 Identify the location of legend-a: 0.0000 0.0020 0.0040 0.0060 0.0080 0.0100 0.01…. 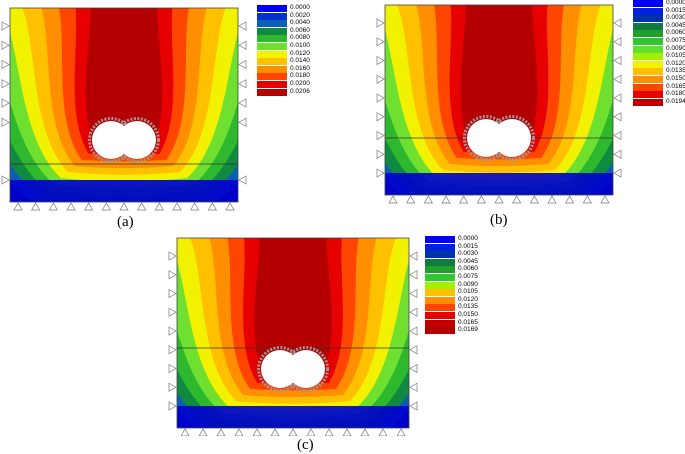
(297, 54).